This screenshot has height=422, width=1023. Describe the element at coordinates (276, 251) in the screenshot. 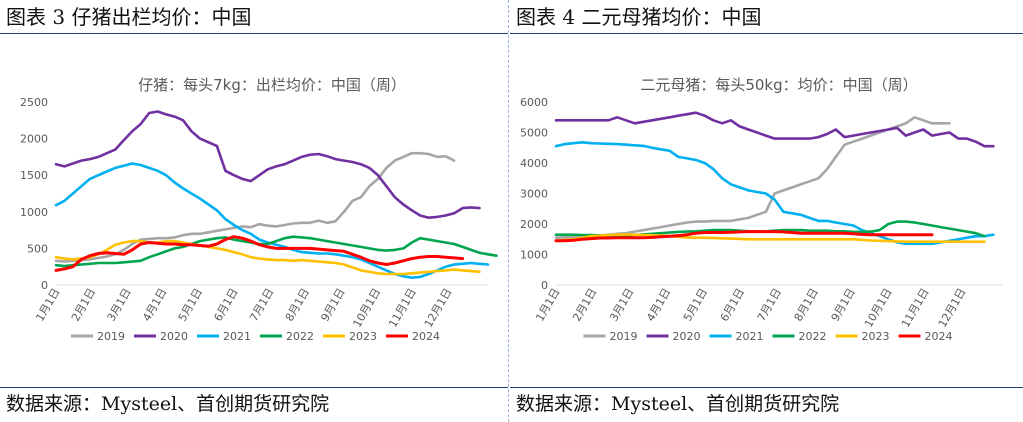

I see `series-line-2022` at that location.